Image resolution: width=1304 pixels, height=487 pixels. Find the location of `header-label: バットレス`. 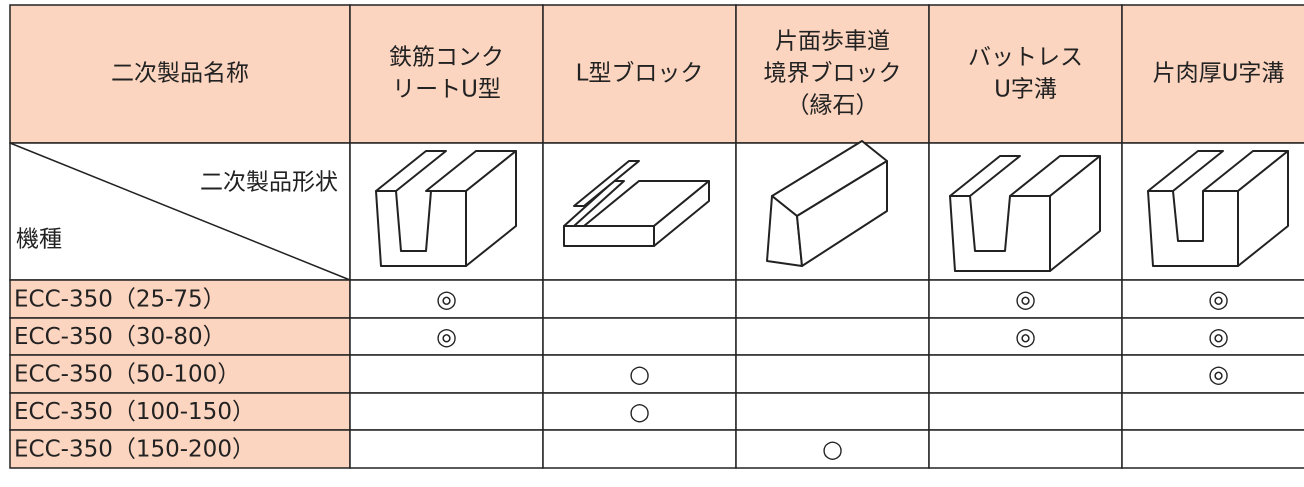

header-label: バットレス is located at coordinates (1025, 58).